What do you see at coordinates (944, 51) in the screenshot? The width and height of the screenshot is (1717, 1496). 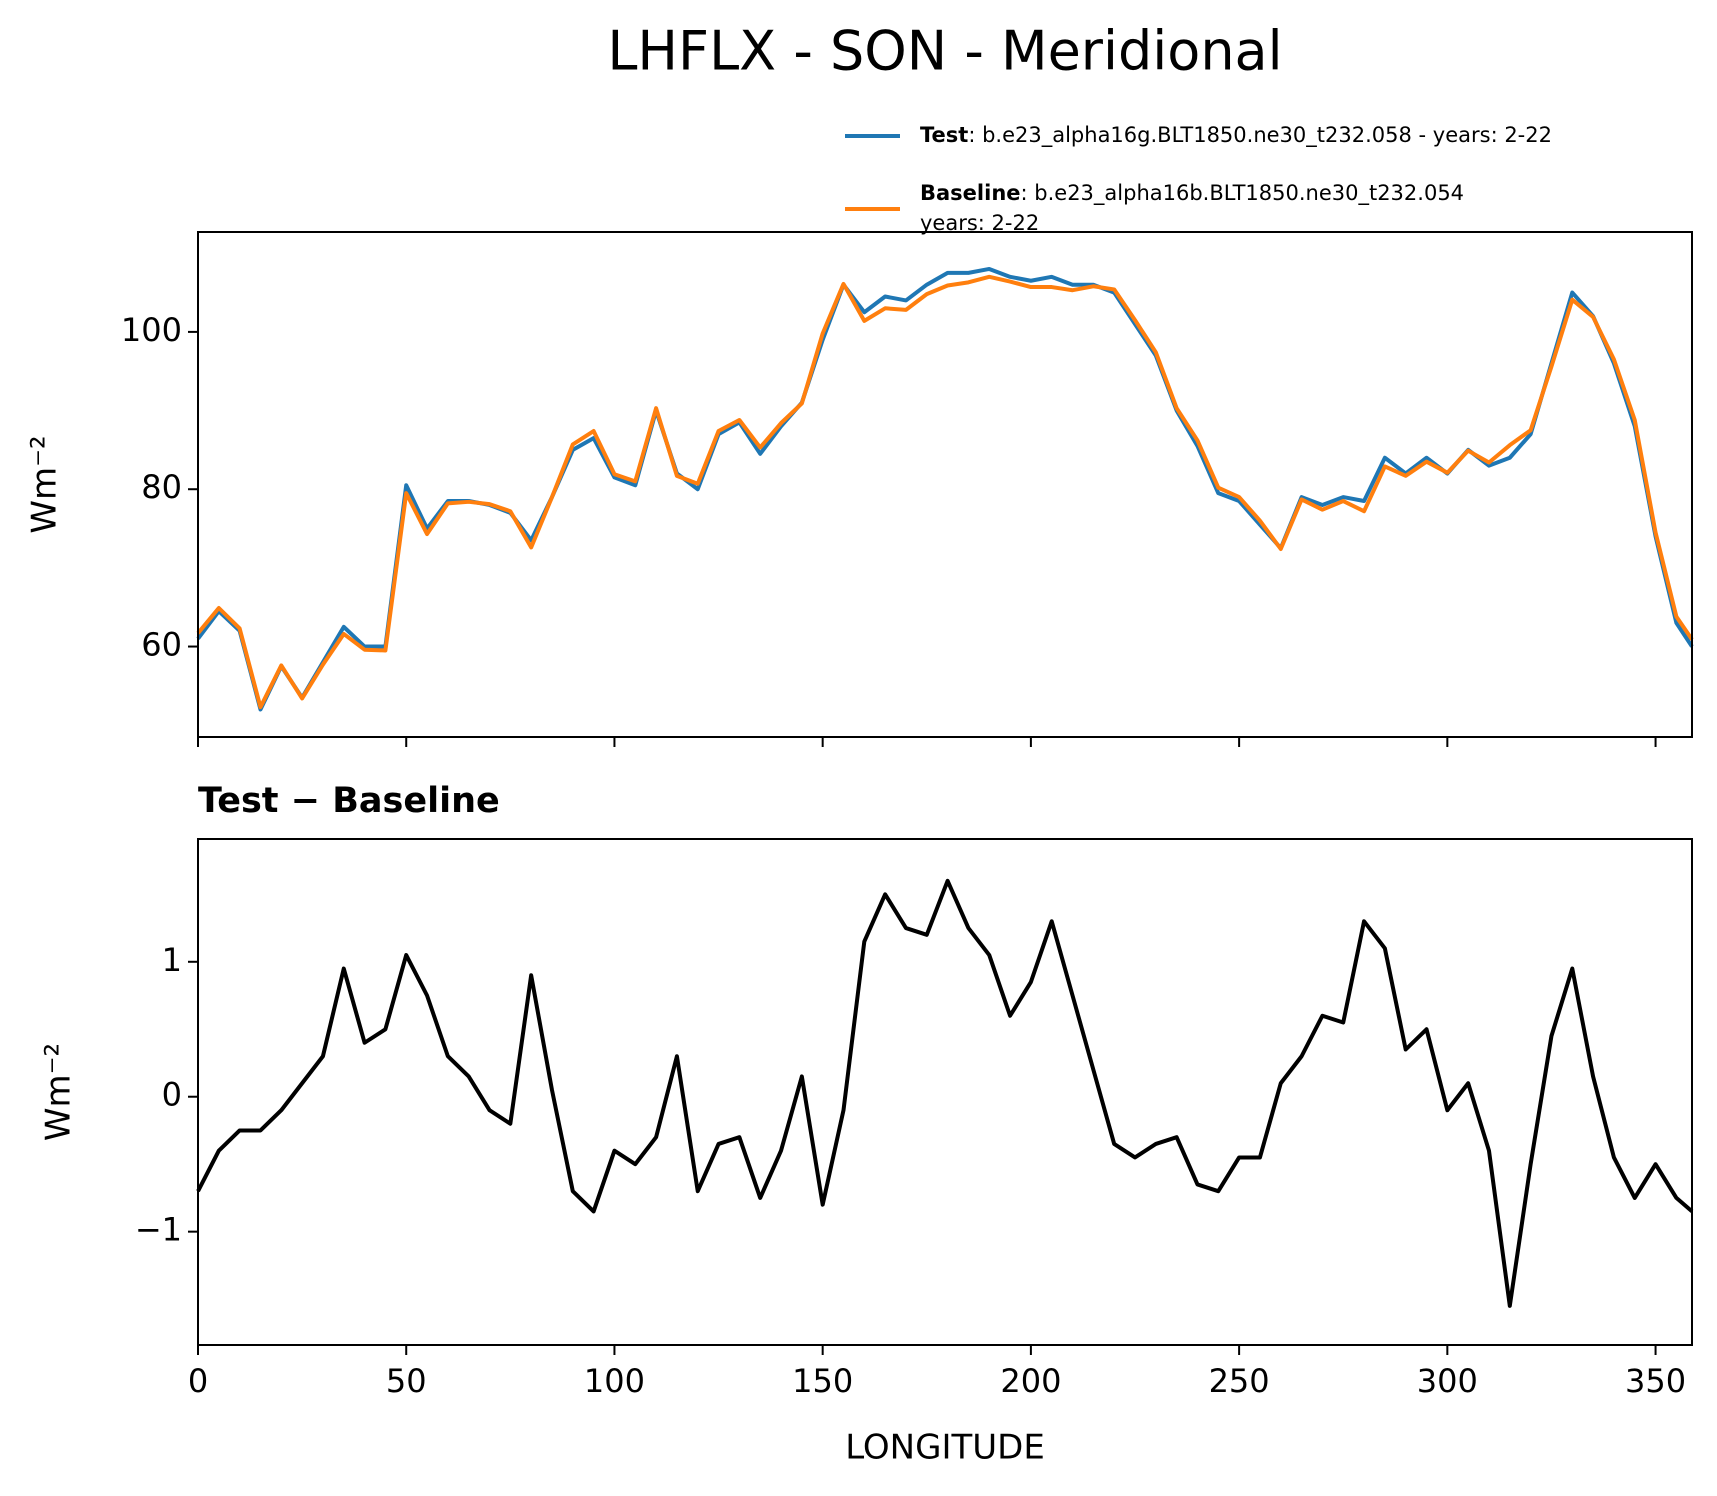 I see `figure-title: LHFLX - SON - Meridional` at bounding box center [944, 51].